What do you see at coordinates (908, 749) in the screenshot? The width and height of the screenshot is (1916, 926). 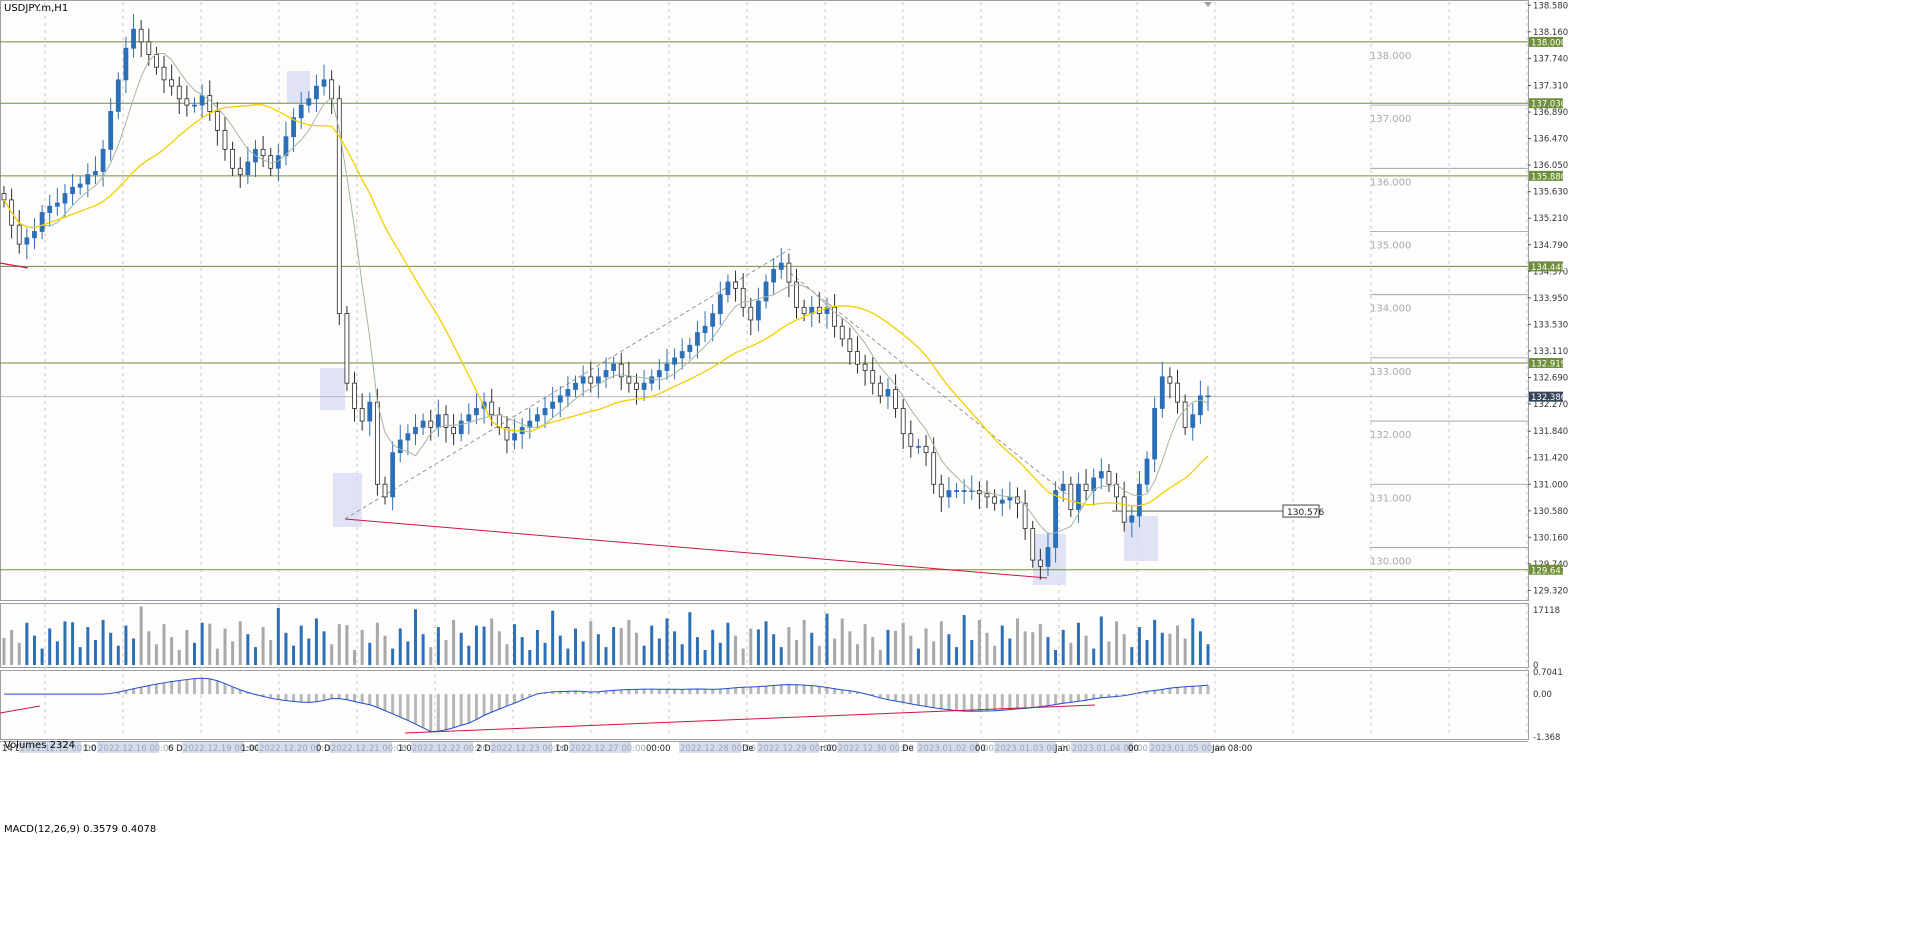 I see `x-tick-label: De` at bounding box center [908, 749].